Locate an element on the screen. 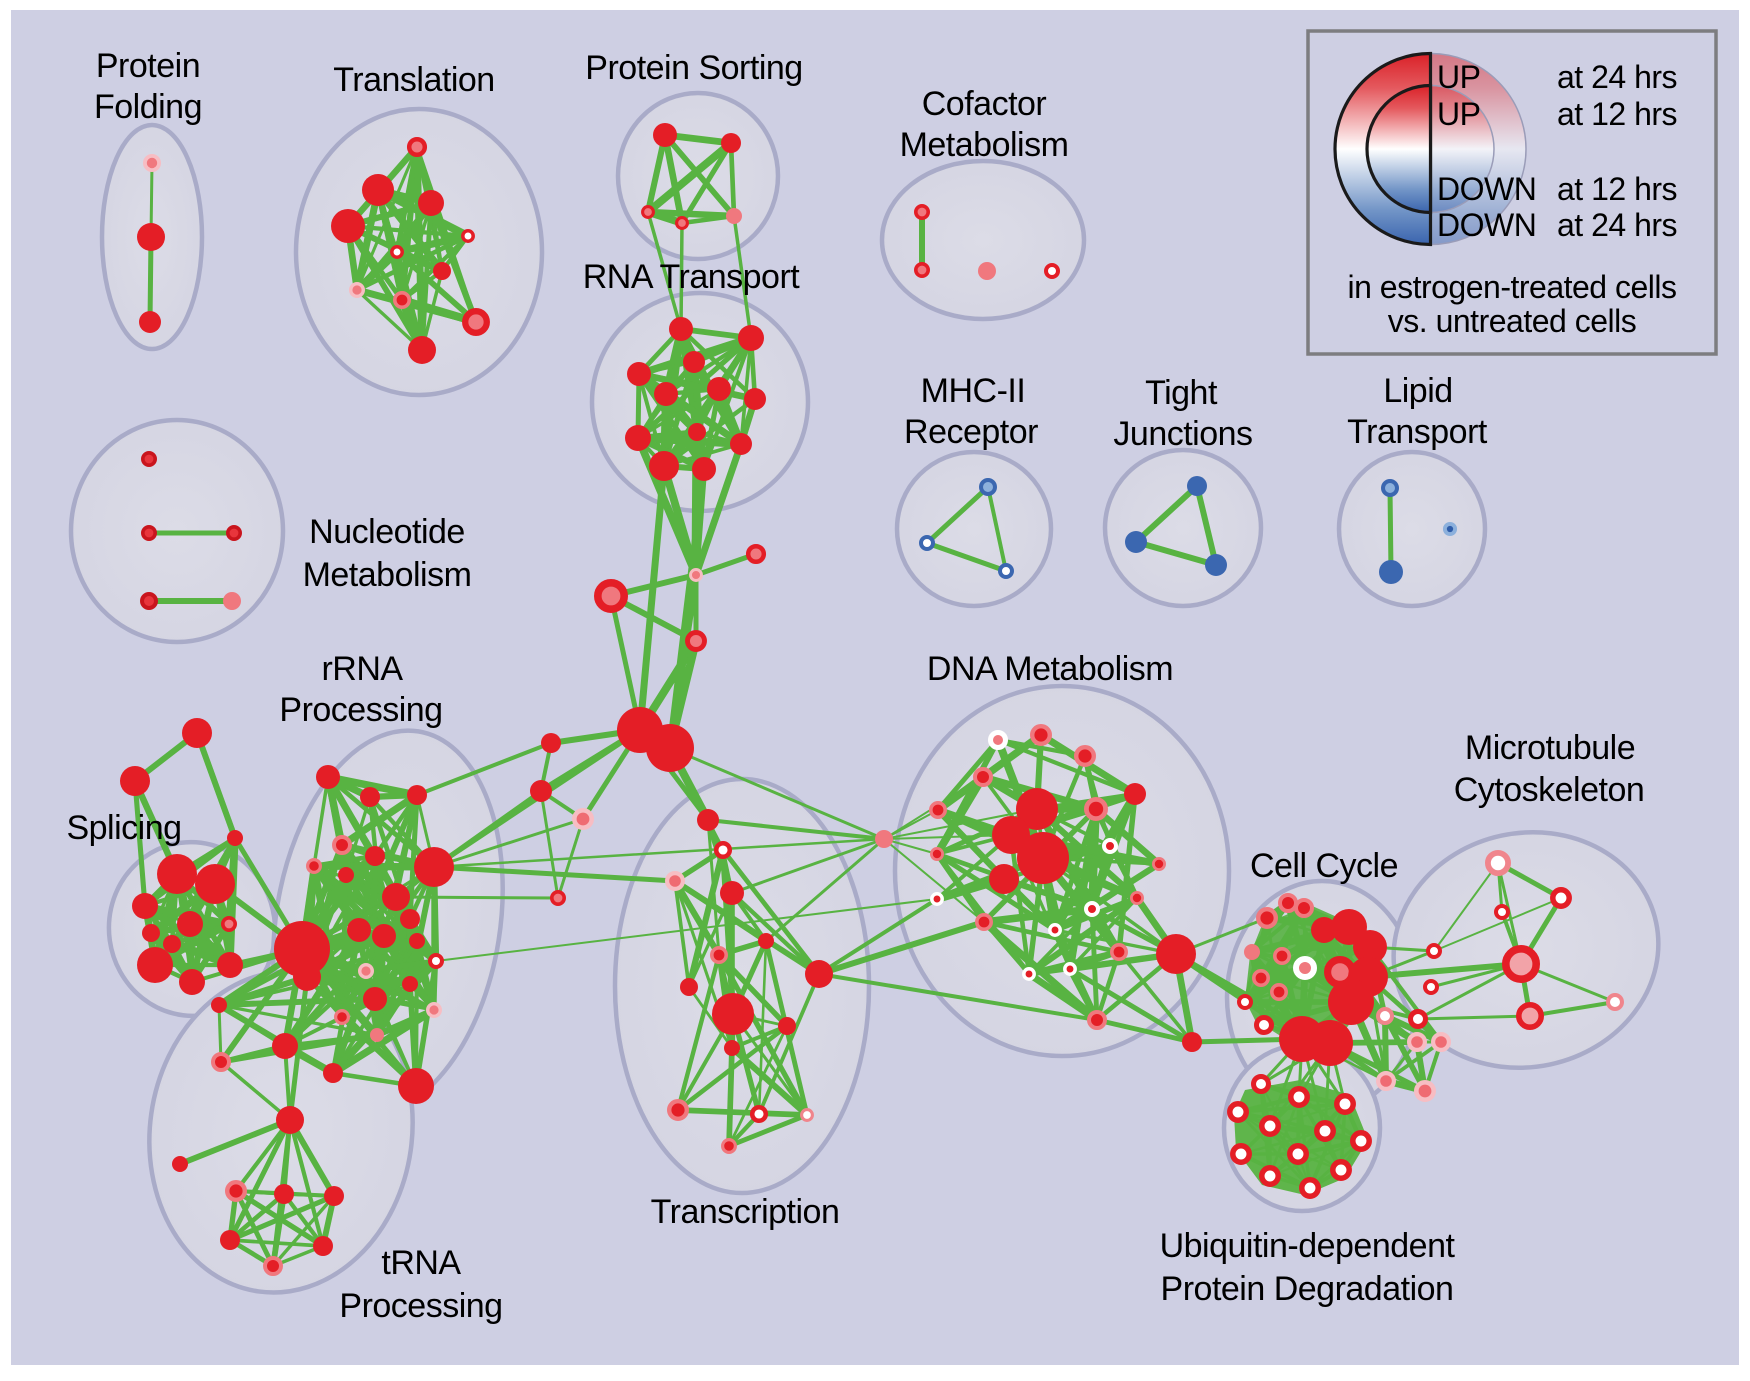 The height and width of the screenshot is (1381, 1750). svg-text: Protein is located at coordinates (148, 66).